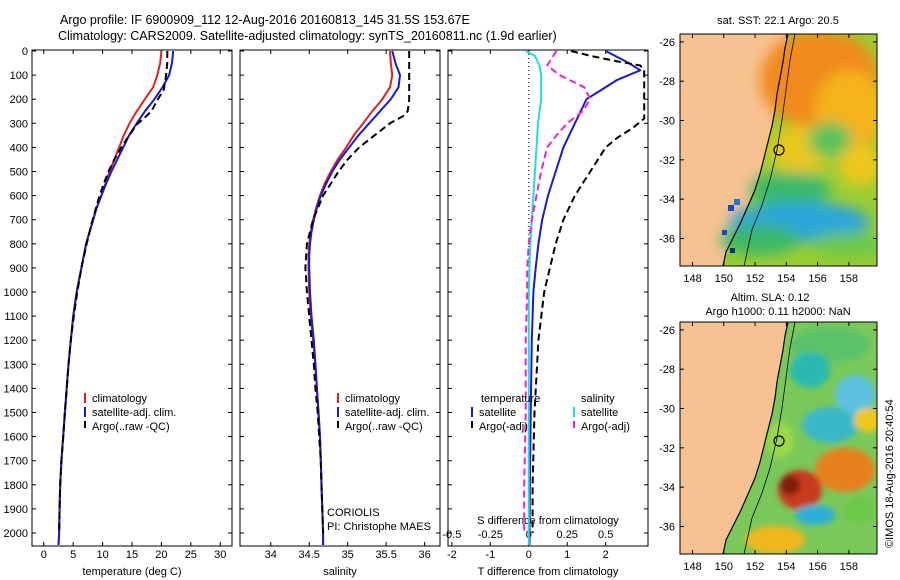  Describe the element at coordinates (19, 269) in the screenshot. I see `y-tick-label: 900` at that location.